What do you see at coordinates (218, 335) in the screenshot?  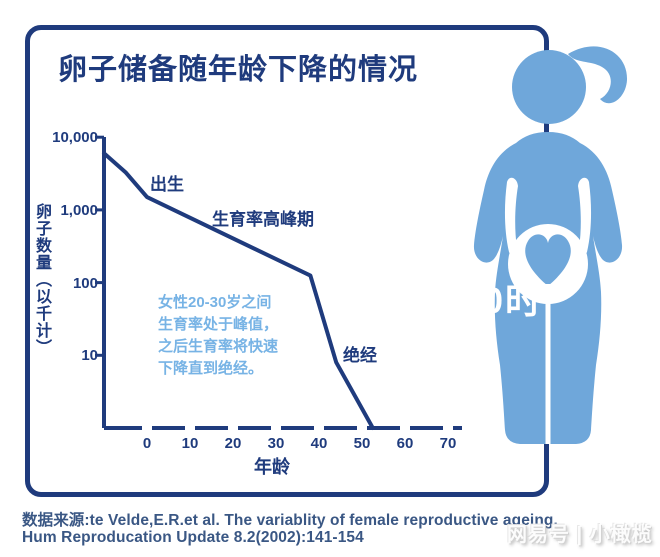 I see `fertility-note: 女性20-30岁之间 生育率处于峰值， 之后生育率将快速 下降直到绝经。` at bounding box center [218, 335].